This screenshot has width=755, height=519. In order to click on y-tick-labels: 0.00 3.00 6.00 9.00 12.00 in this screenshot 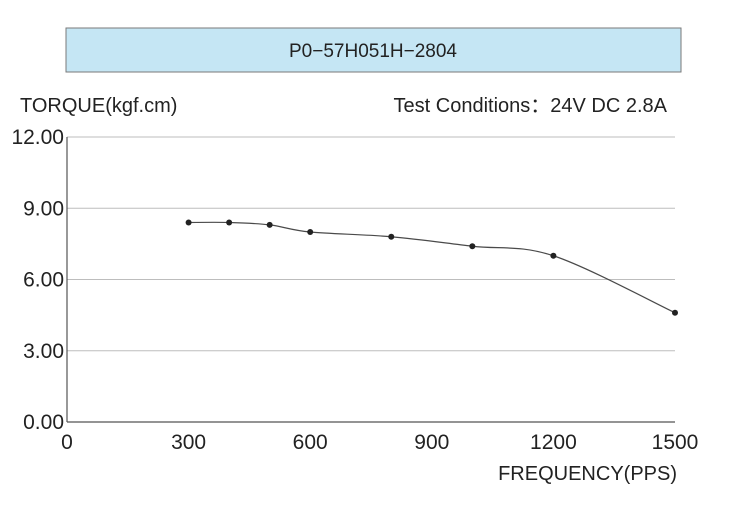, I will do `click(37, 280)`.